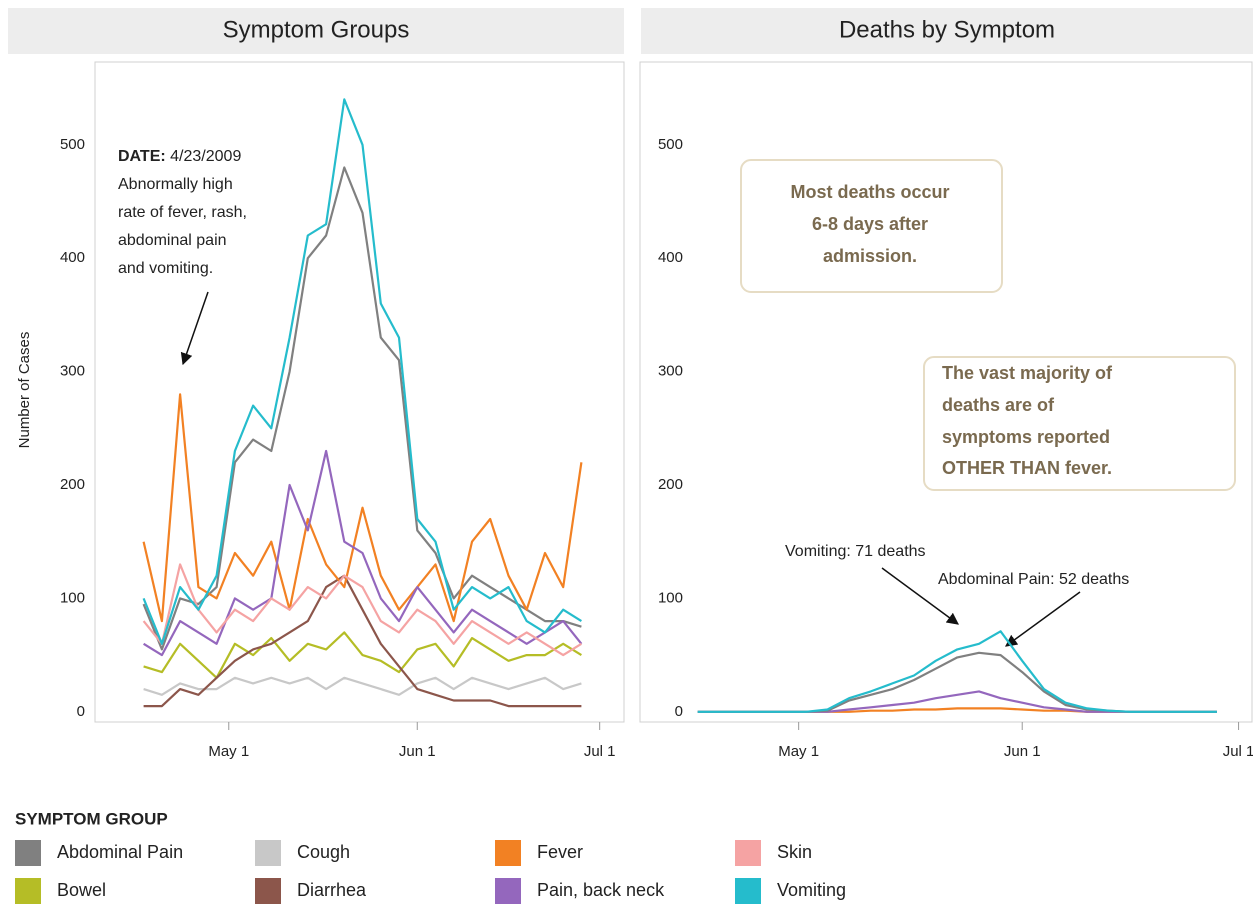 Image resolution: width=1253 pixels, height=910 pixels. What do you see at coordinates (870, 256) in the screenshot?
I see `note-text: admission.` at bounding box center [870, 256].